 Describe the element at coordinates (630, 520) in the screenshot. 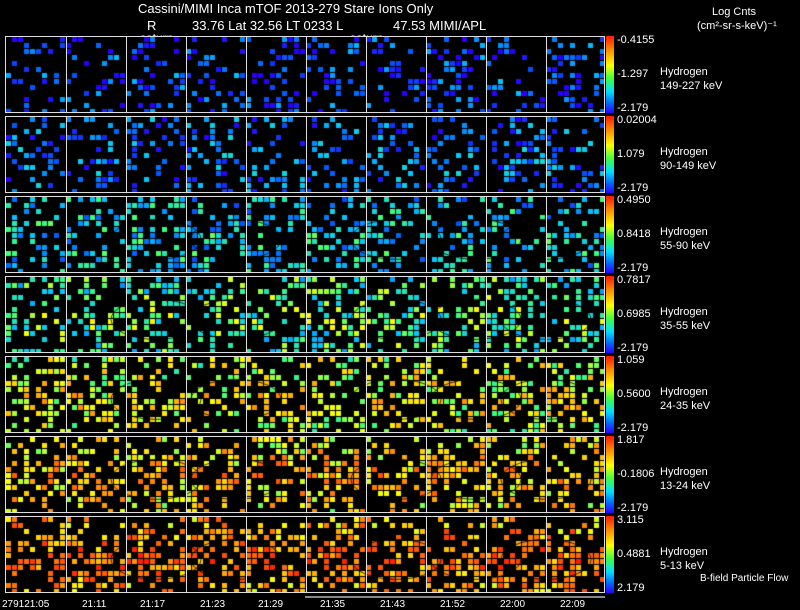

I see `colorbar-max-label: 3.115` at that location.